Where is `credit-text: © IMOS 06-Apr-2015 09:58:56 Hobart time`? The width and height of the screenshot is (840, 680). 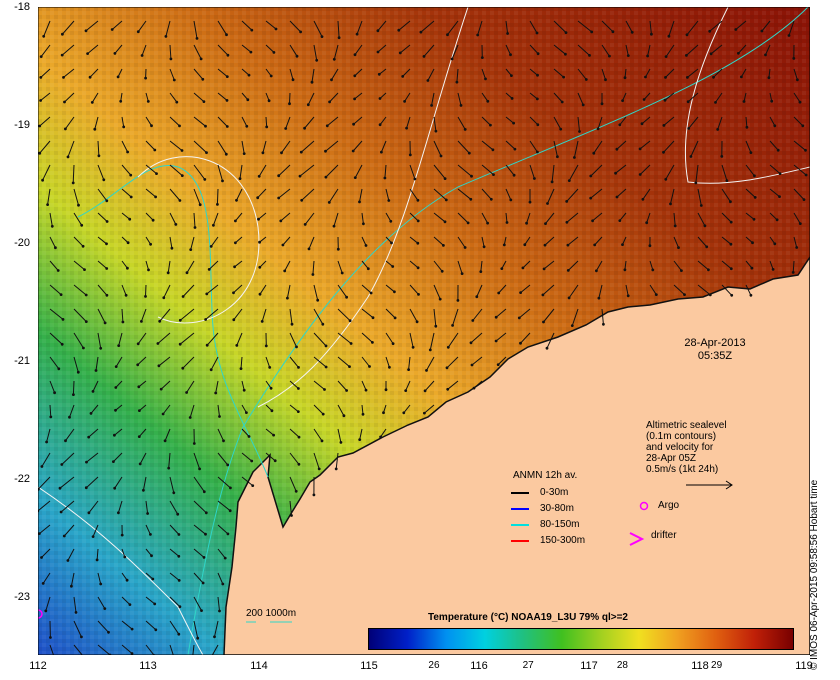
credit-text: © IMOS 06-Apr-2015 09:58:56 Hobart time is located at coordinates (814, 574).